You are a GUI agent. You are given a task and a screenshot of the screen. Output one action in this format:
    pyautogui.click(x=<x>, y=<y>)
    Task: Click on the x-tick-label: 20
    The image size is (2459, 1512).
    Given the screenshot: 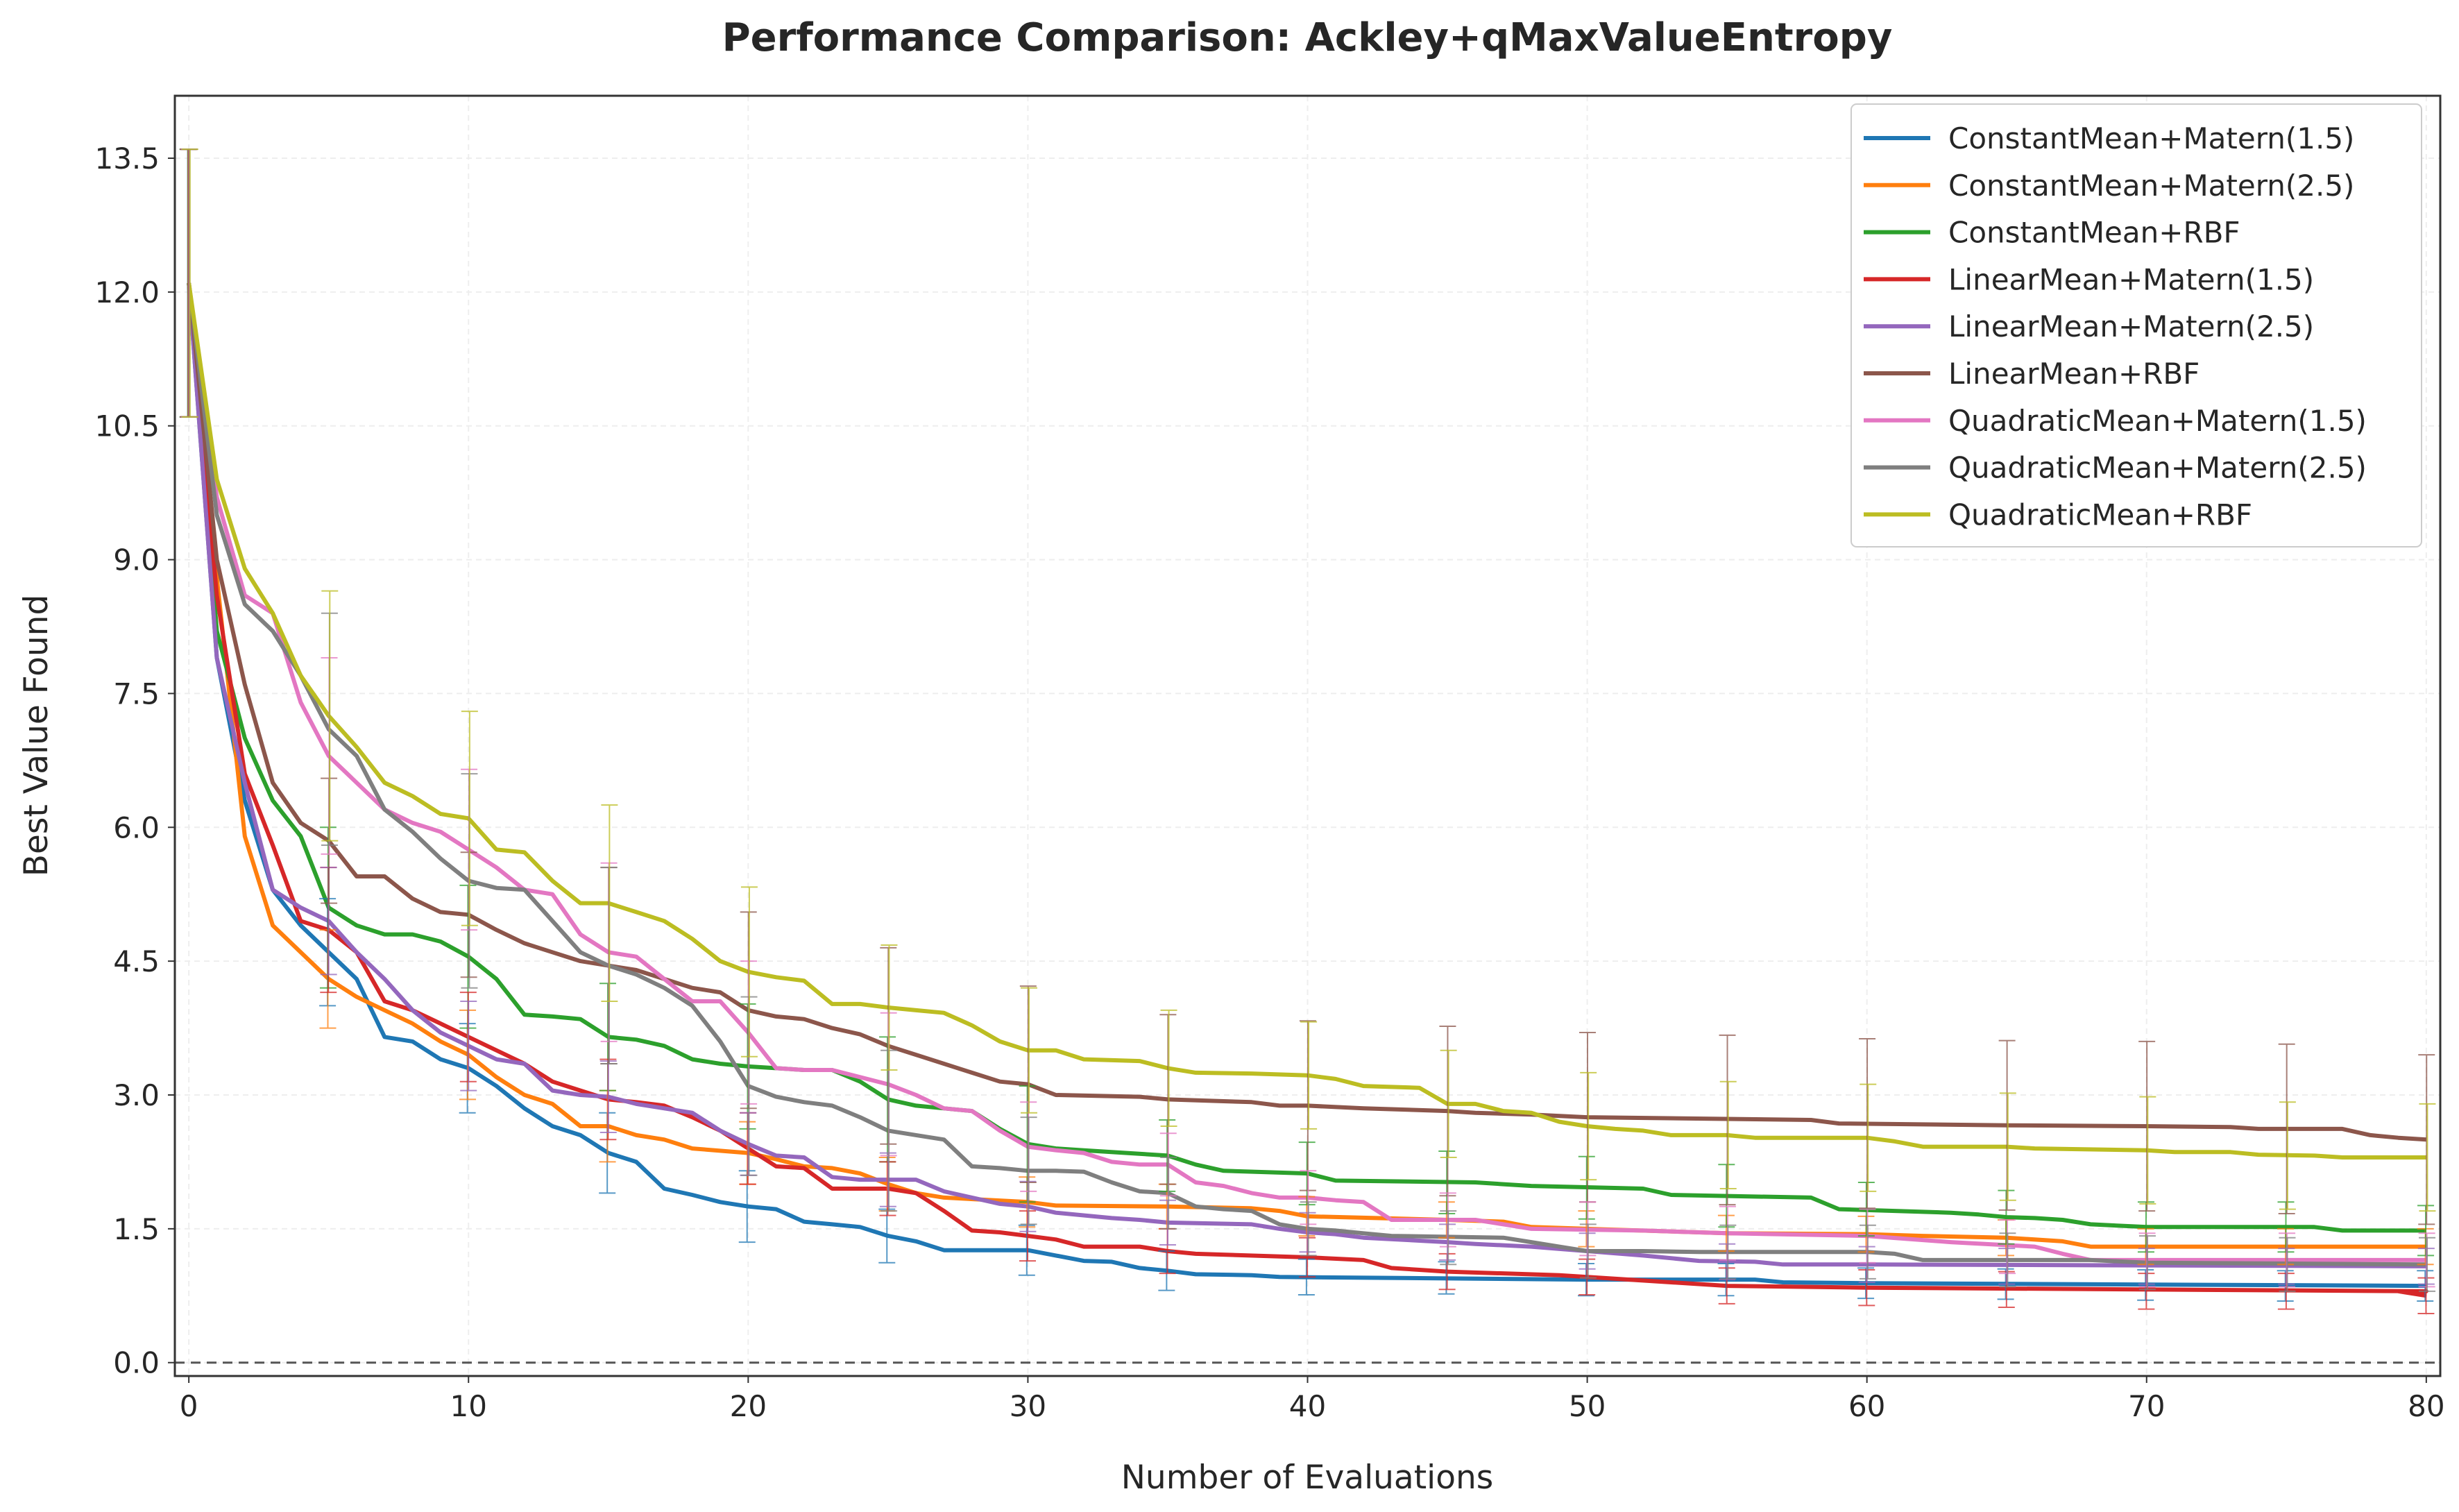 What is the action you would take?
    pyautogui.click(x=748, y=1406)
    